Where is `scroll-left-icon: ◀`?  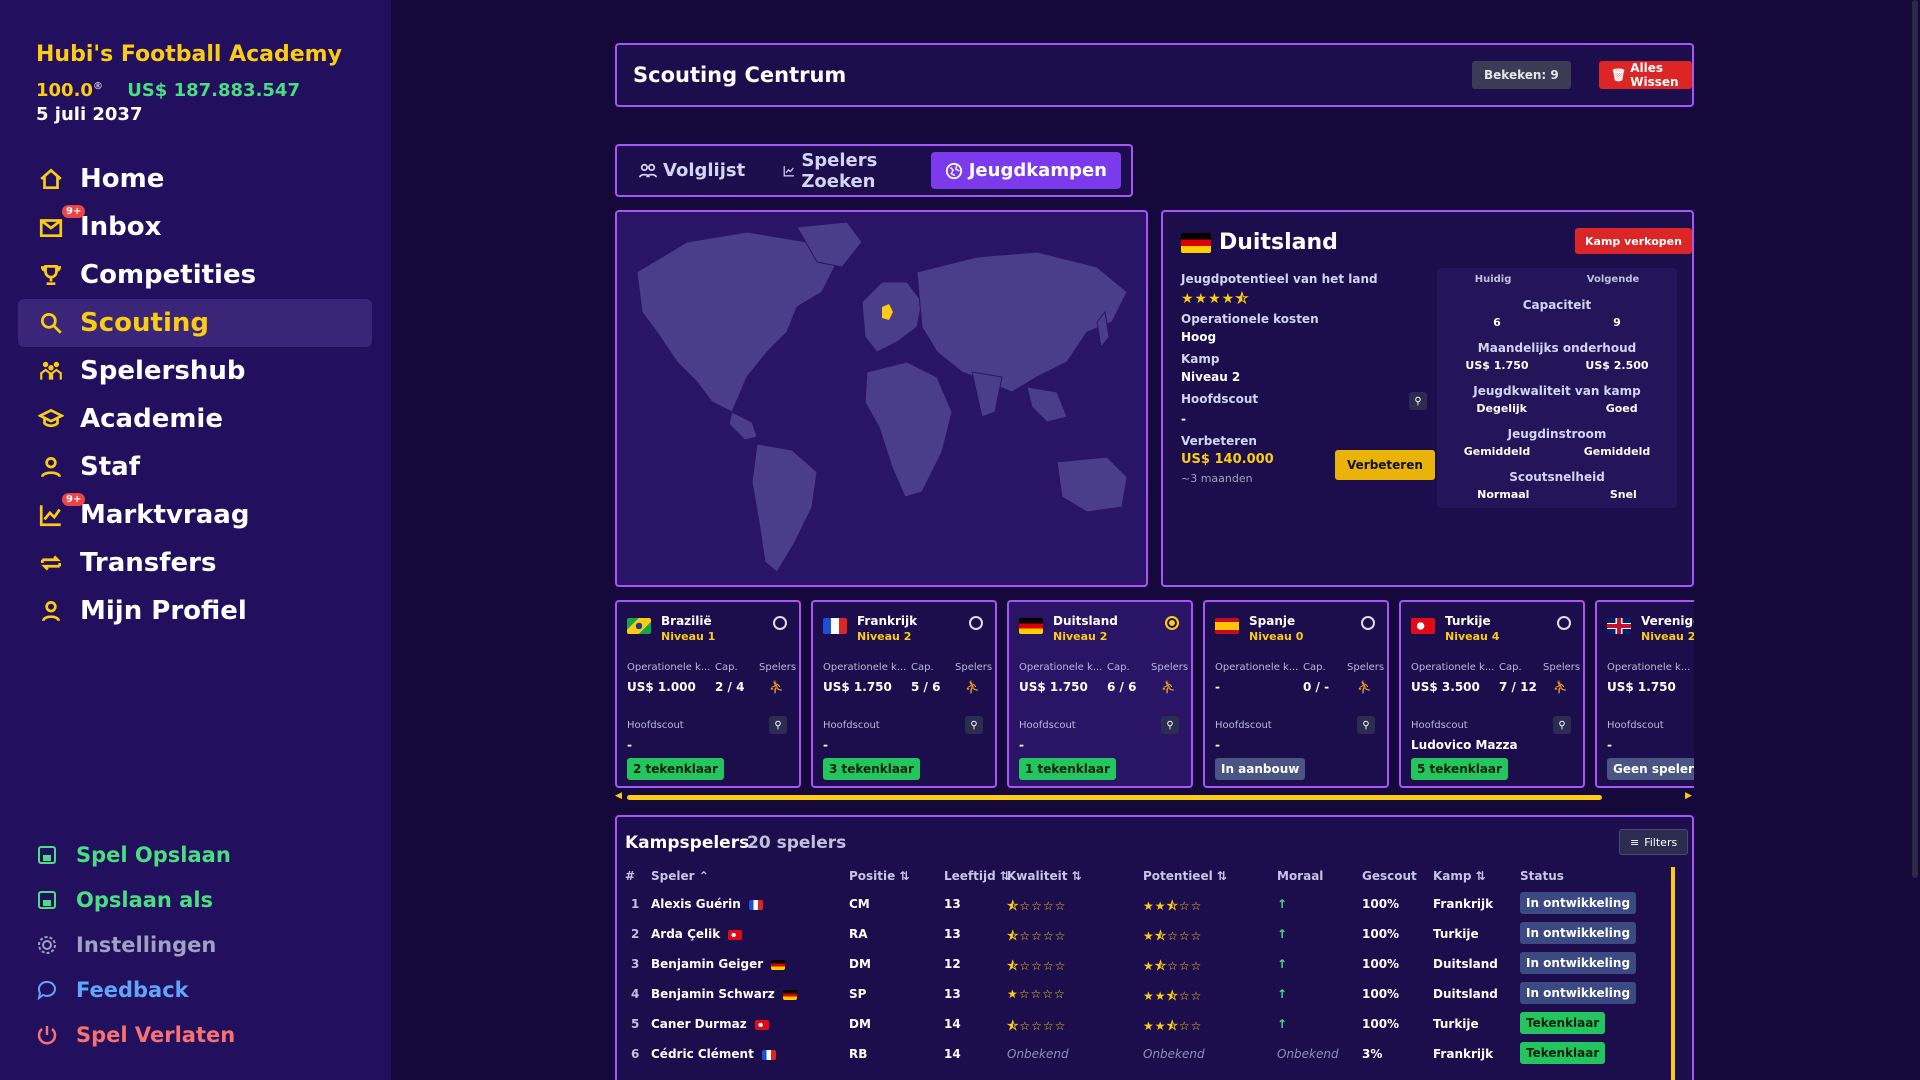
scroll-left-icon: ◀ is located at coordinates (618, 796).